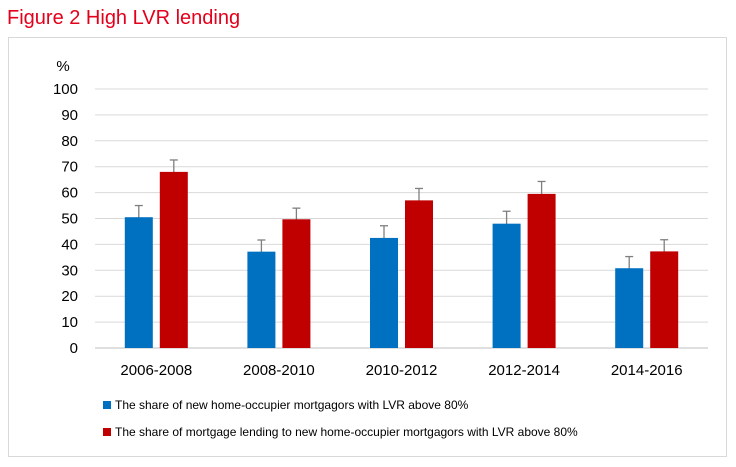 Image resolution: width=736 pixels, height=467 pixels. What do you see at coordinates (541, 270) in the screenshot?
I see `bar-s2-2012-2014` at bounding box center [541, 270].